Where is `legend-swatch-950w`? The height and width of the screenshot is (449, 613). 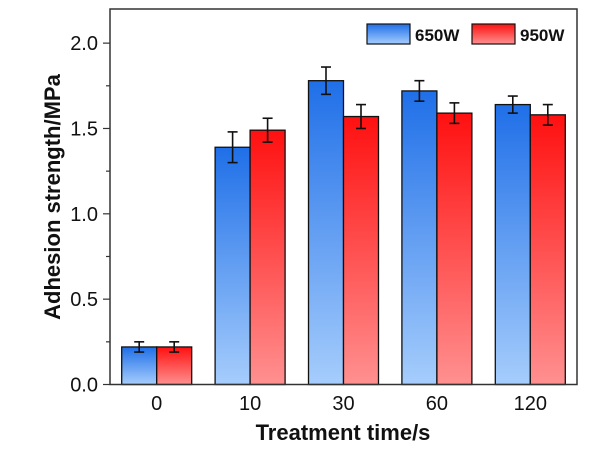
legend-swatch-950w is located at coordinates (493, 34).